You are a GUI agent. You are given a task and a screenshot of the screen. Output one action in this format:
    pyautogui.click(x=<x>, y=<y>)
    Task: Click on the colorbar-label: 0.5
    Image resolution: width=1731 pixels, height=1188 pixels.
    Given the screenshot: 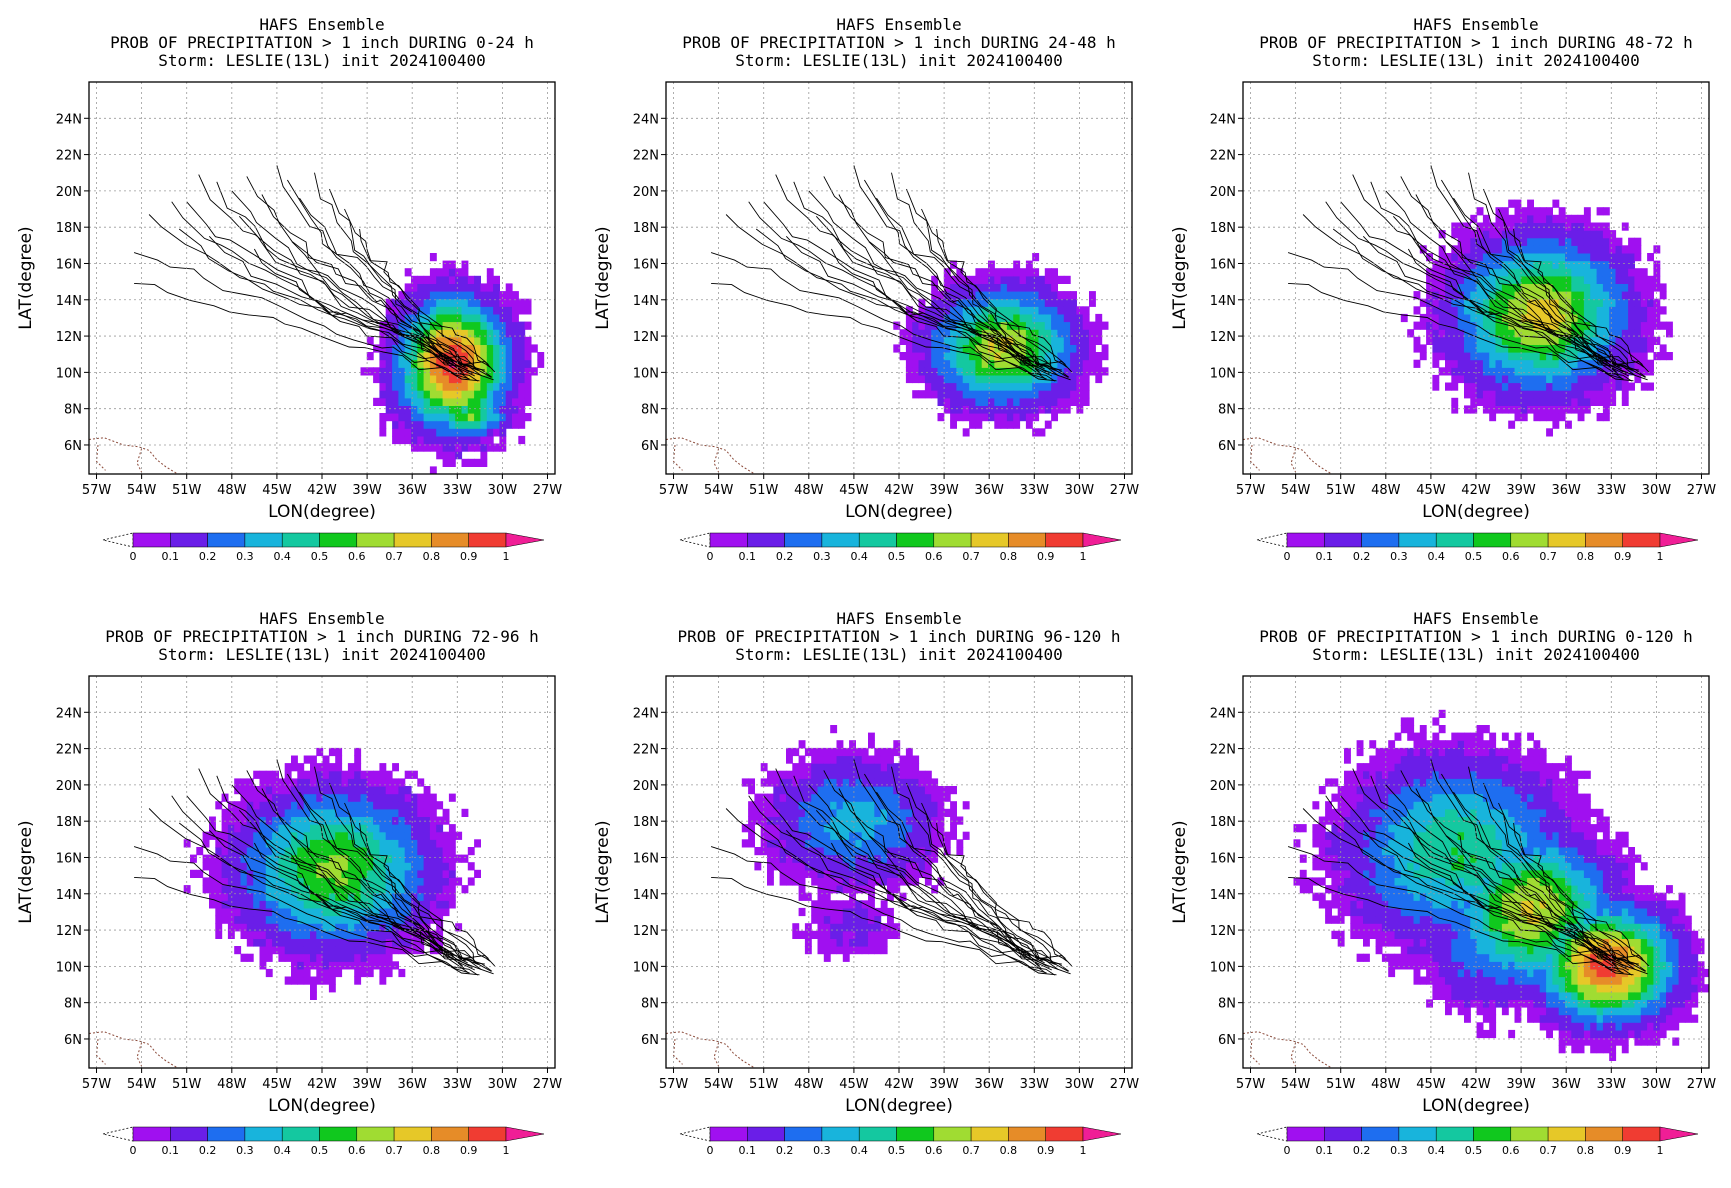 What is the action you would take?
    pyautogui.click(x=320, y=1150)
    